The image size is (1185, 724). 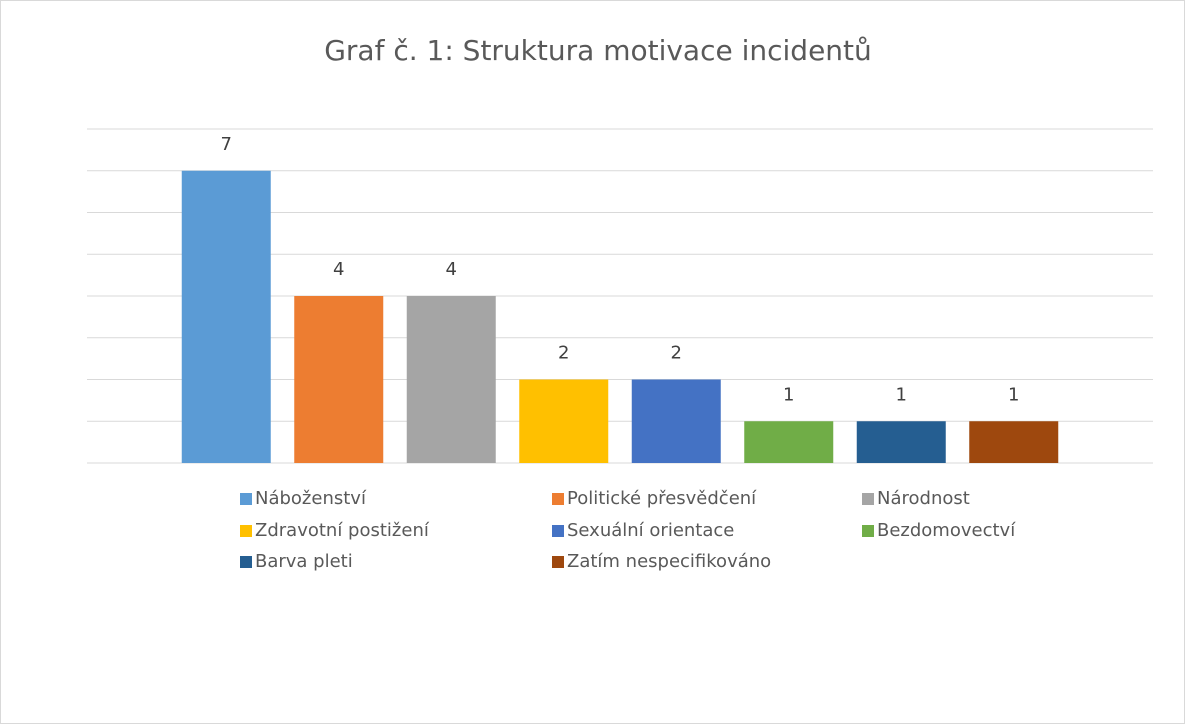 I want to click on legend-label: Politické přesvědčení, so click(x=662, y=498).